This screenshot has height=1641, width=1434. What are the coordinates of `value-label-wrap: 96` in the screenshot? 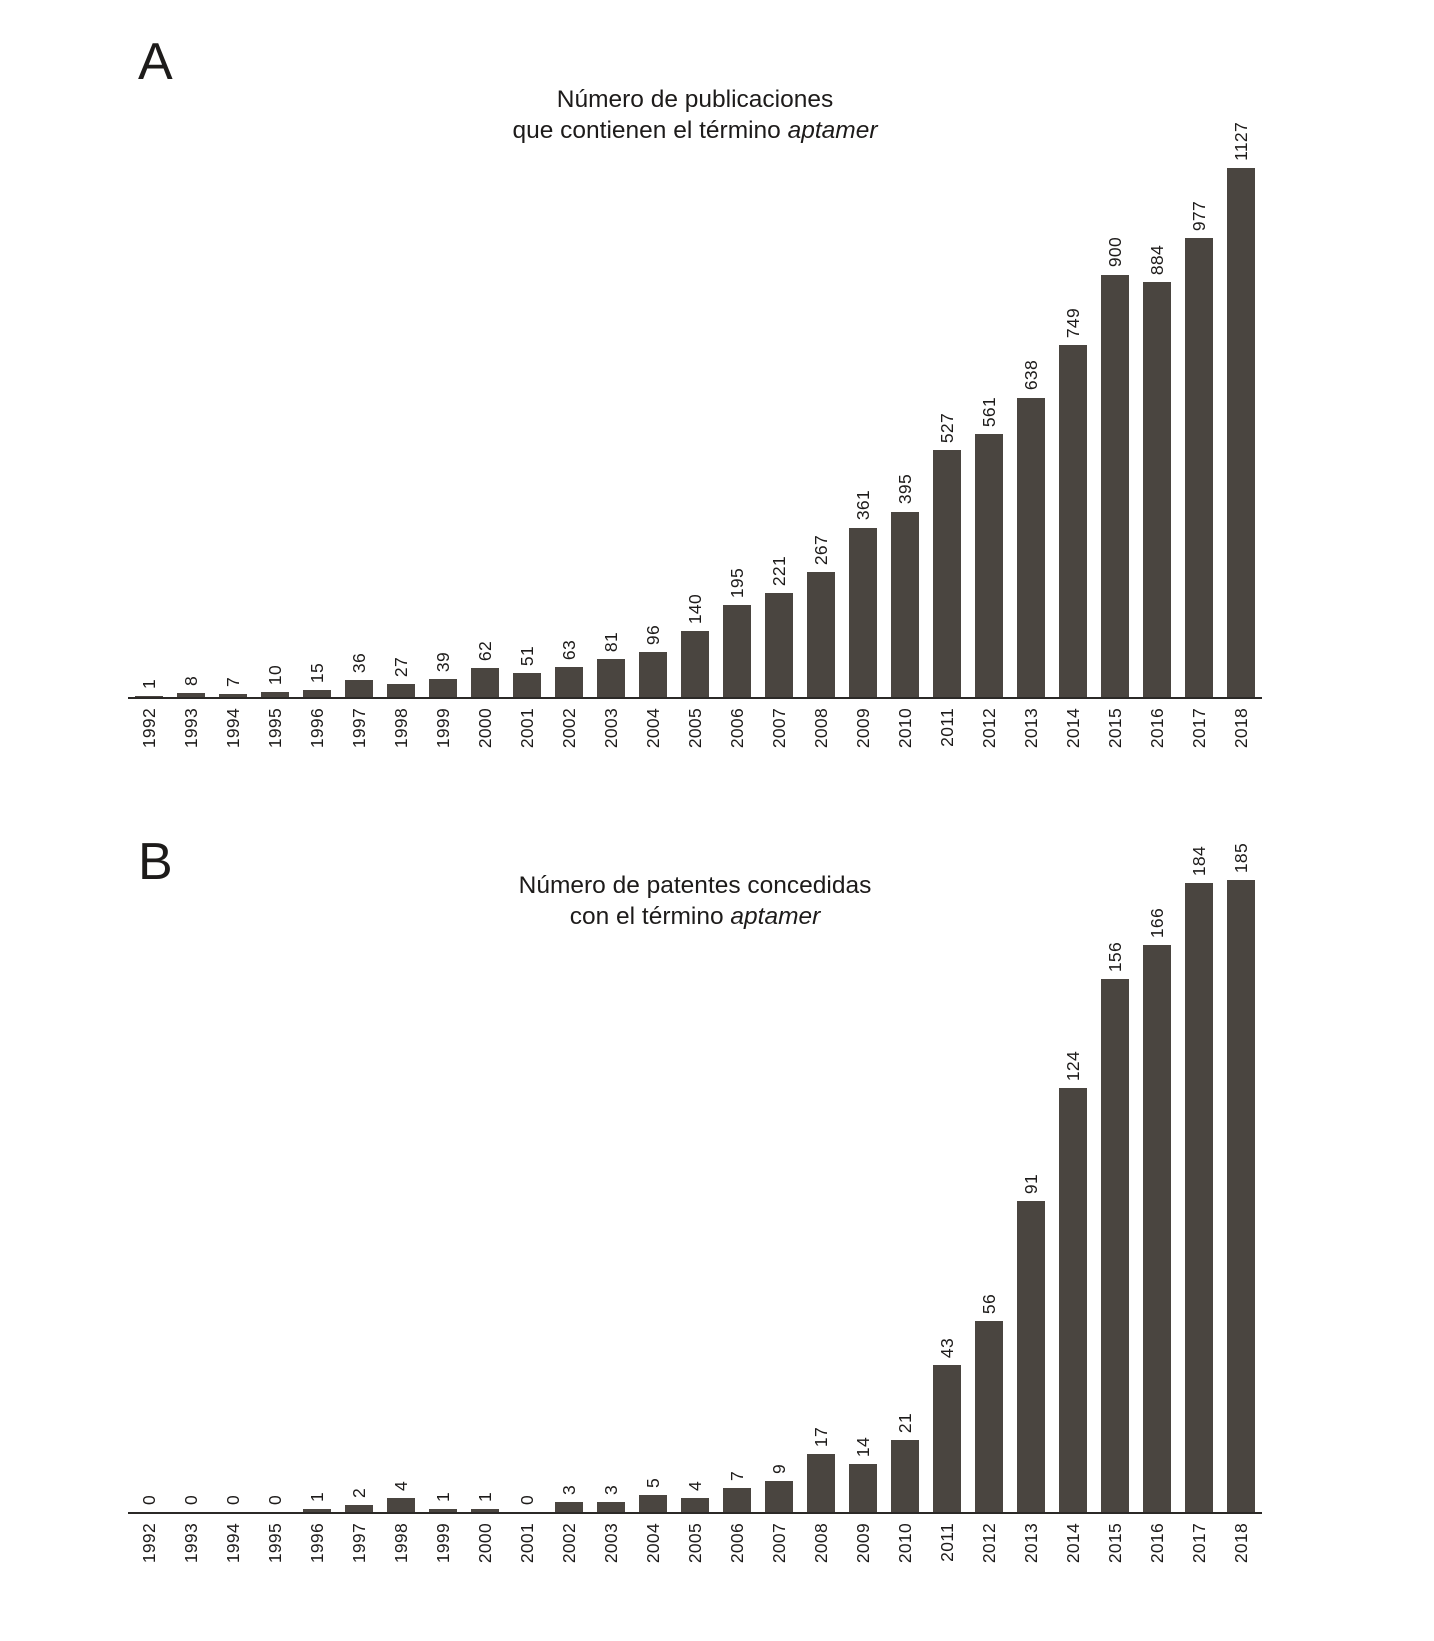 It's located at (653, 635).